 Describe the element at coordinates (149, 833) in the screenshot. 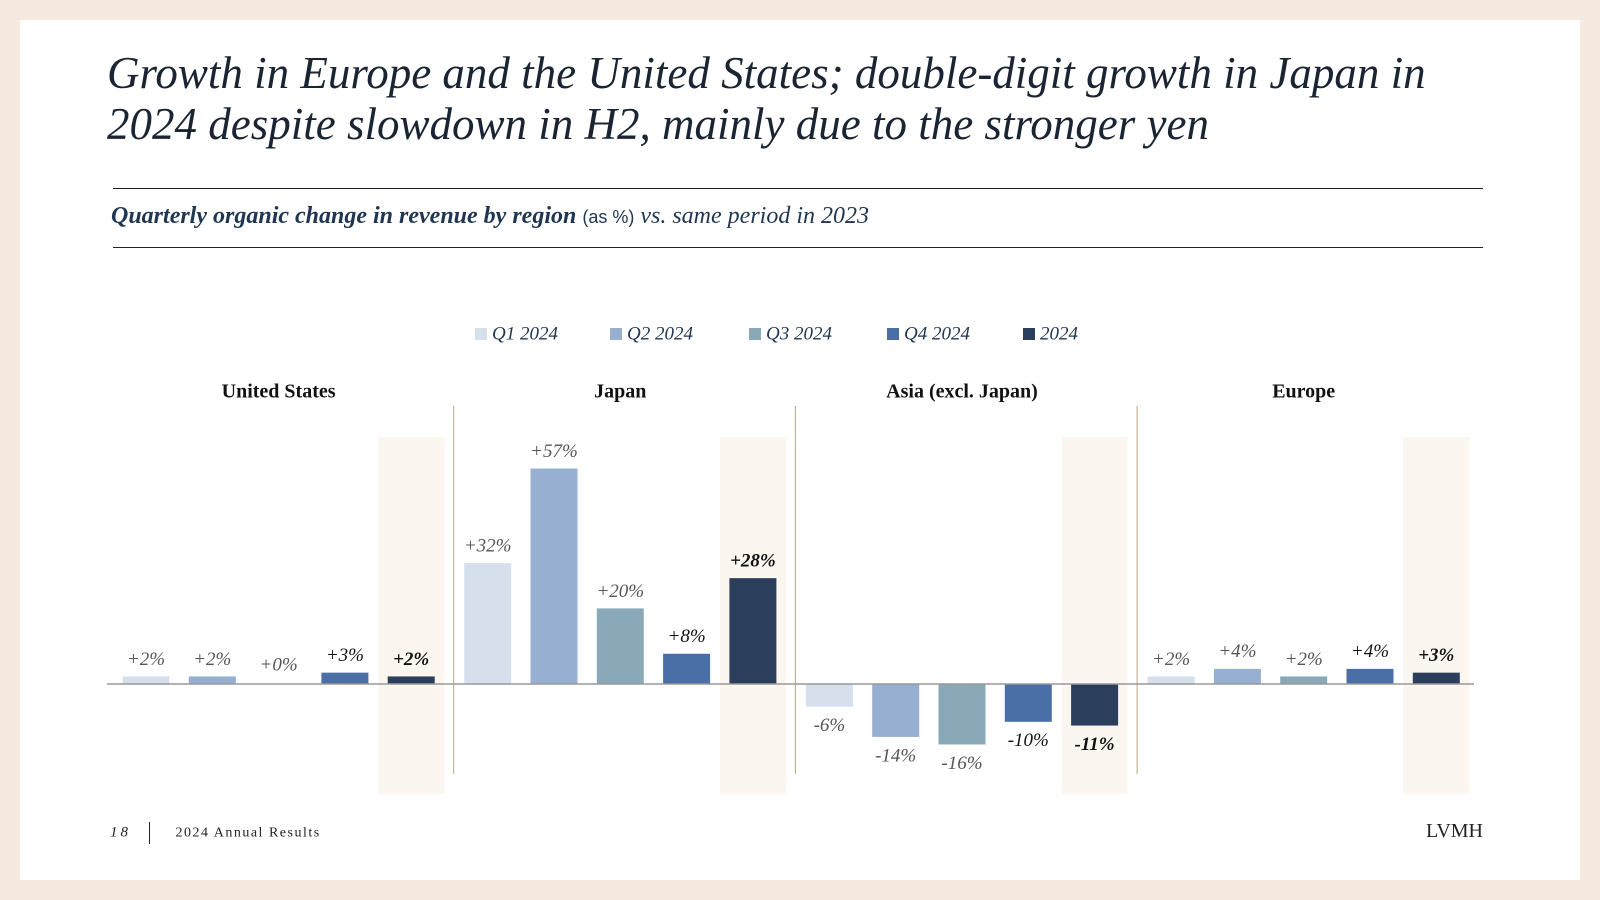

I see `separator` at that location.